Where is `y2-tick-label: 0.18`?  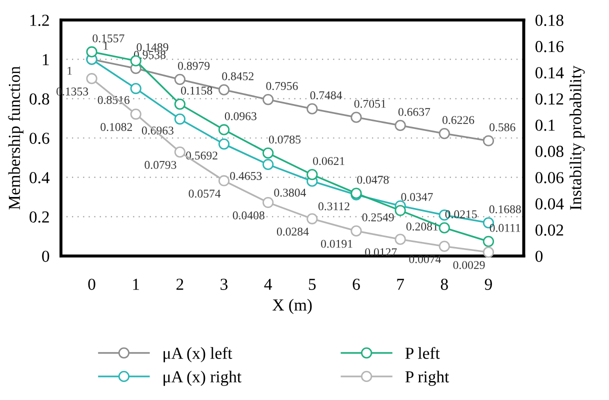
y2-tick-label: 0.18 is located at coordinates (549, 20).